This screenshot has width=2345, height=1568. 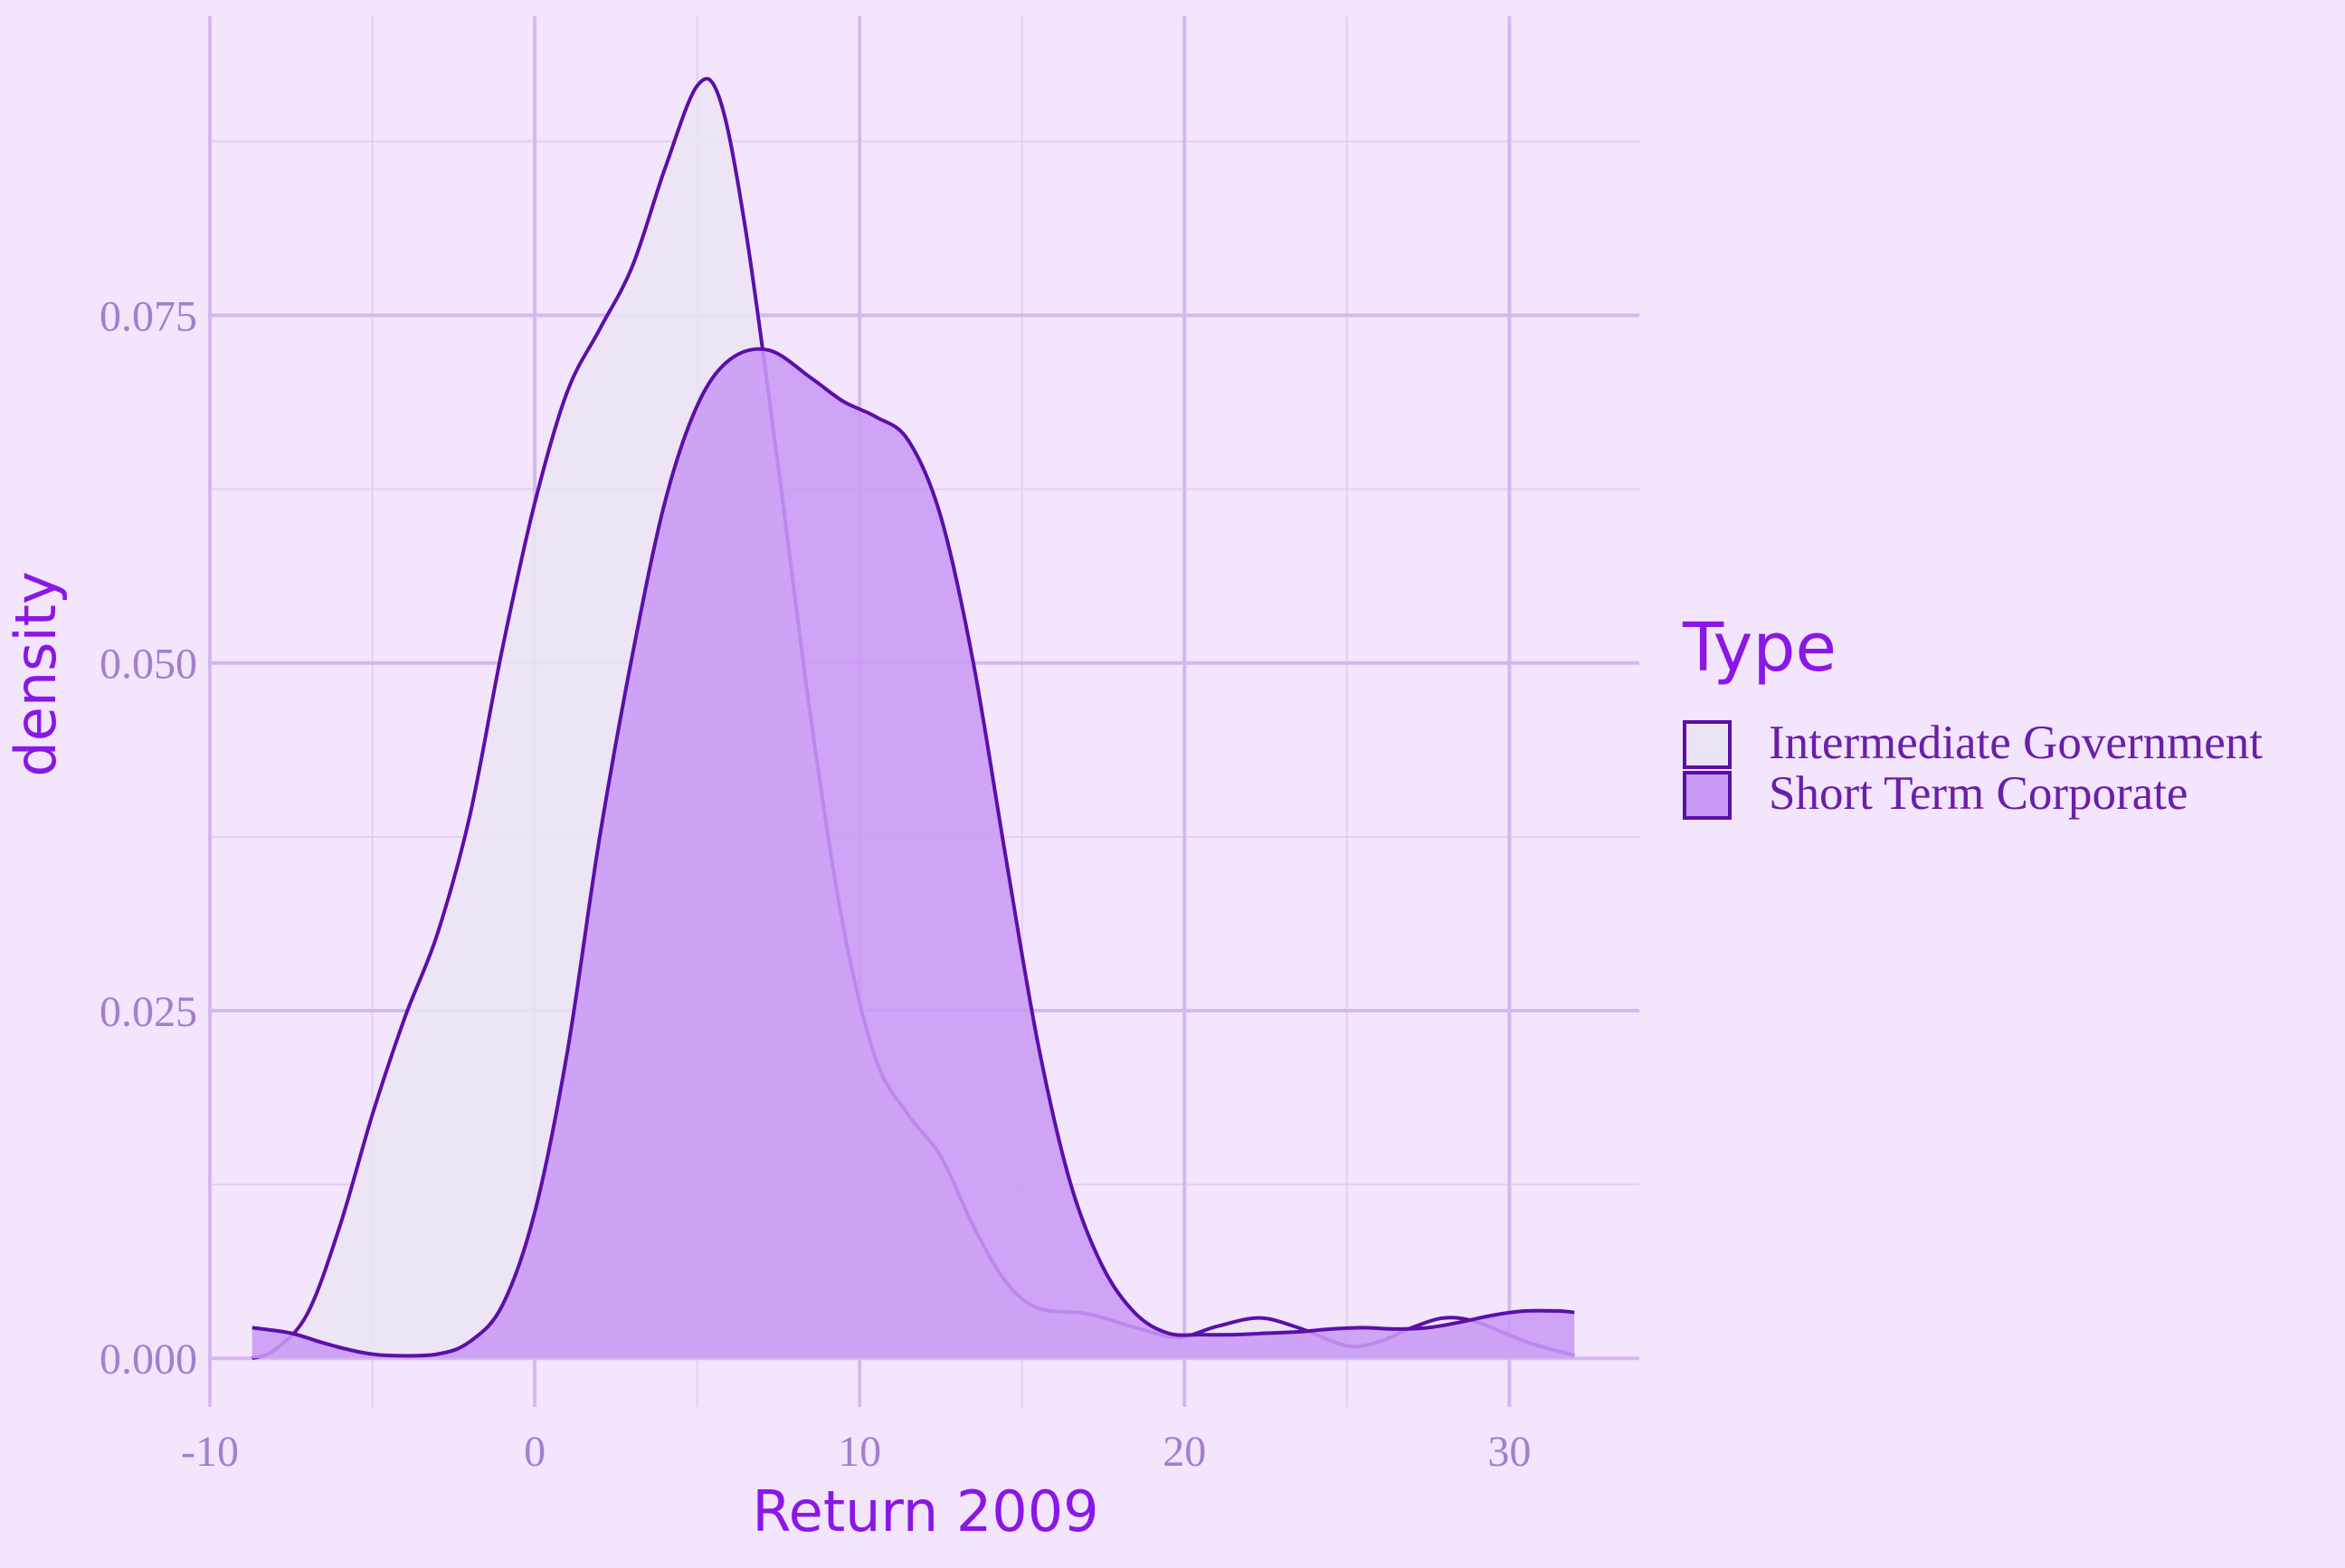 I want to click on x-tick-label: 0, so click(x=535, y=1452).